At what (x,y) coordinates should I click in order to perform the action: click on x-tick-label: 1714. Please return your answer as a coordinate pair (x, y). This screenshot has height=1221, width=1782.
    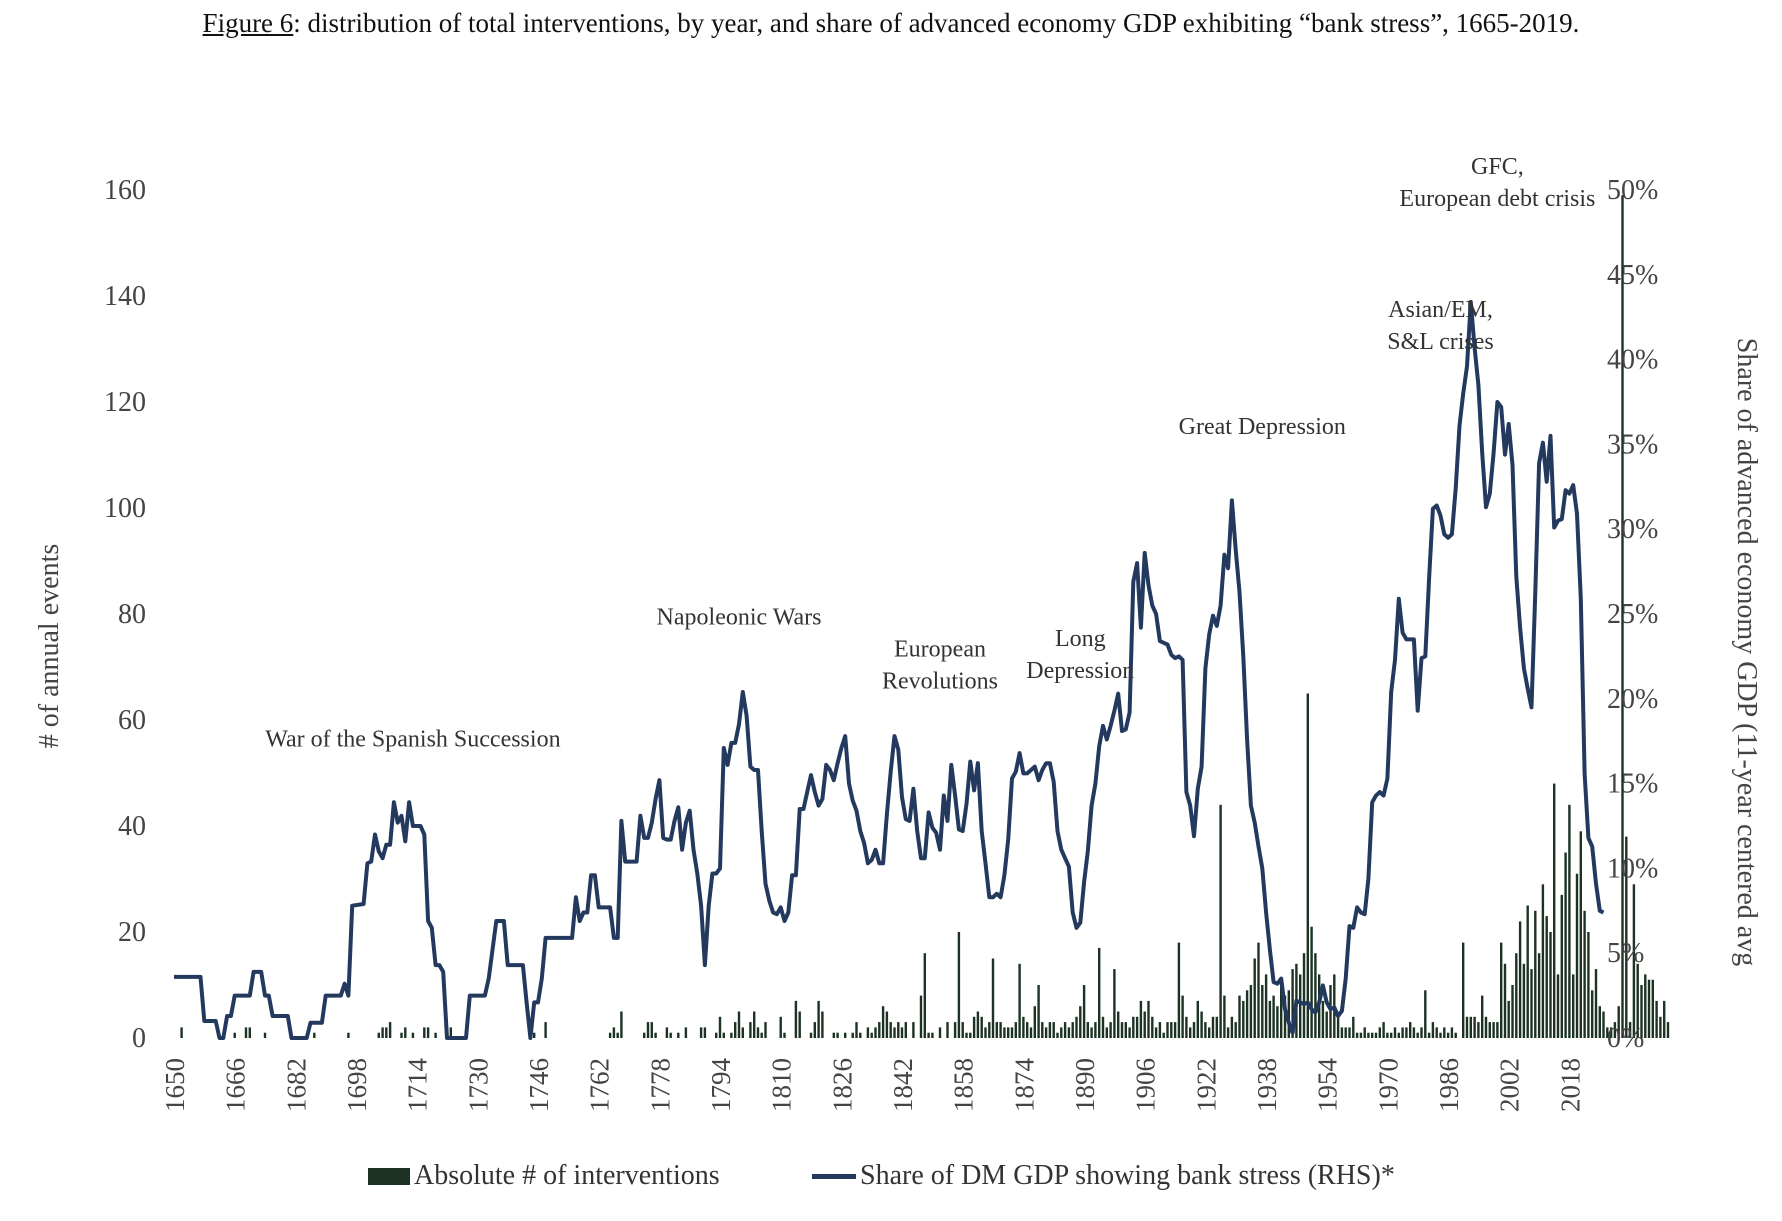
    Looking at the image, I should click on (418, 1085).